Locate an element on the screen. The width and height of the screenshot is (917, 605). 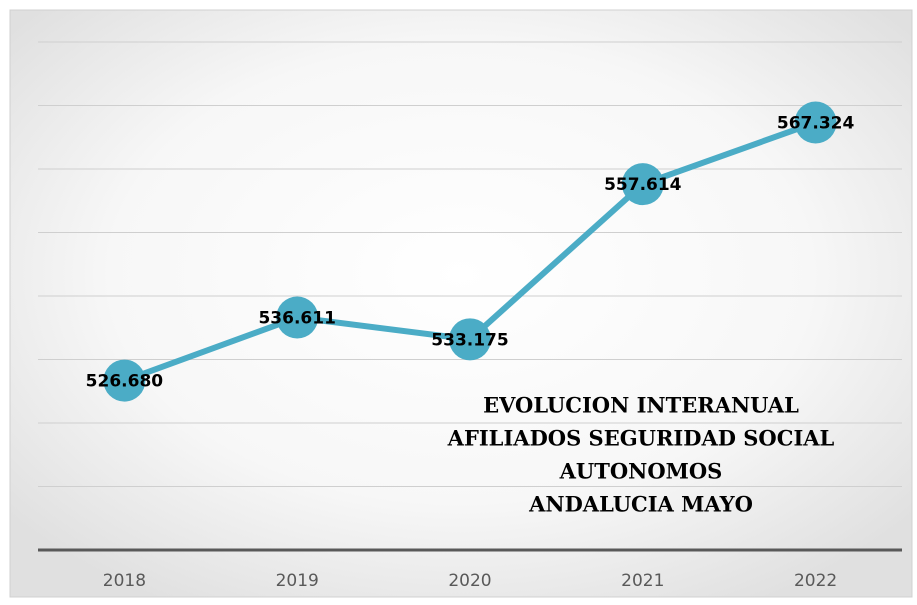
x-tick-label: 2022 is located at coordinates (815, 581).